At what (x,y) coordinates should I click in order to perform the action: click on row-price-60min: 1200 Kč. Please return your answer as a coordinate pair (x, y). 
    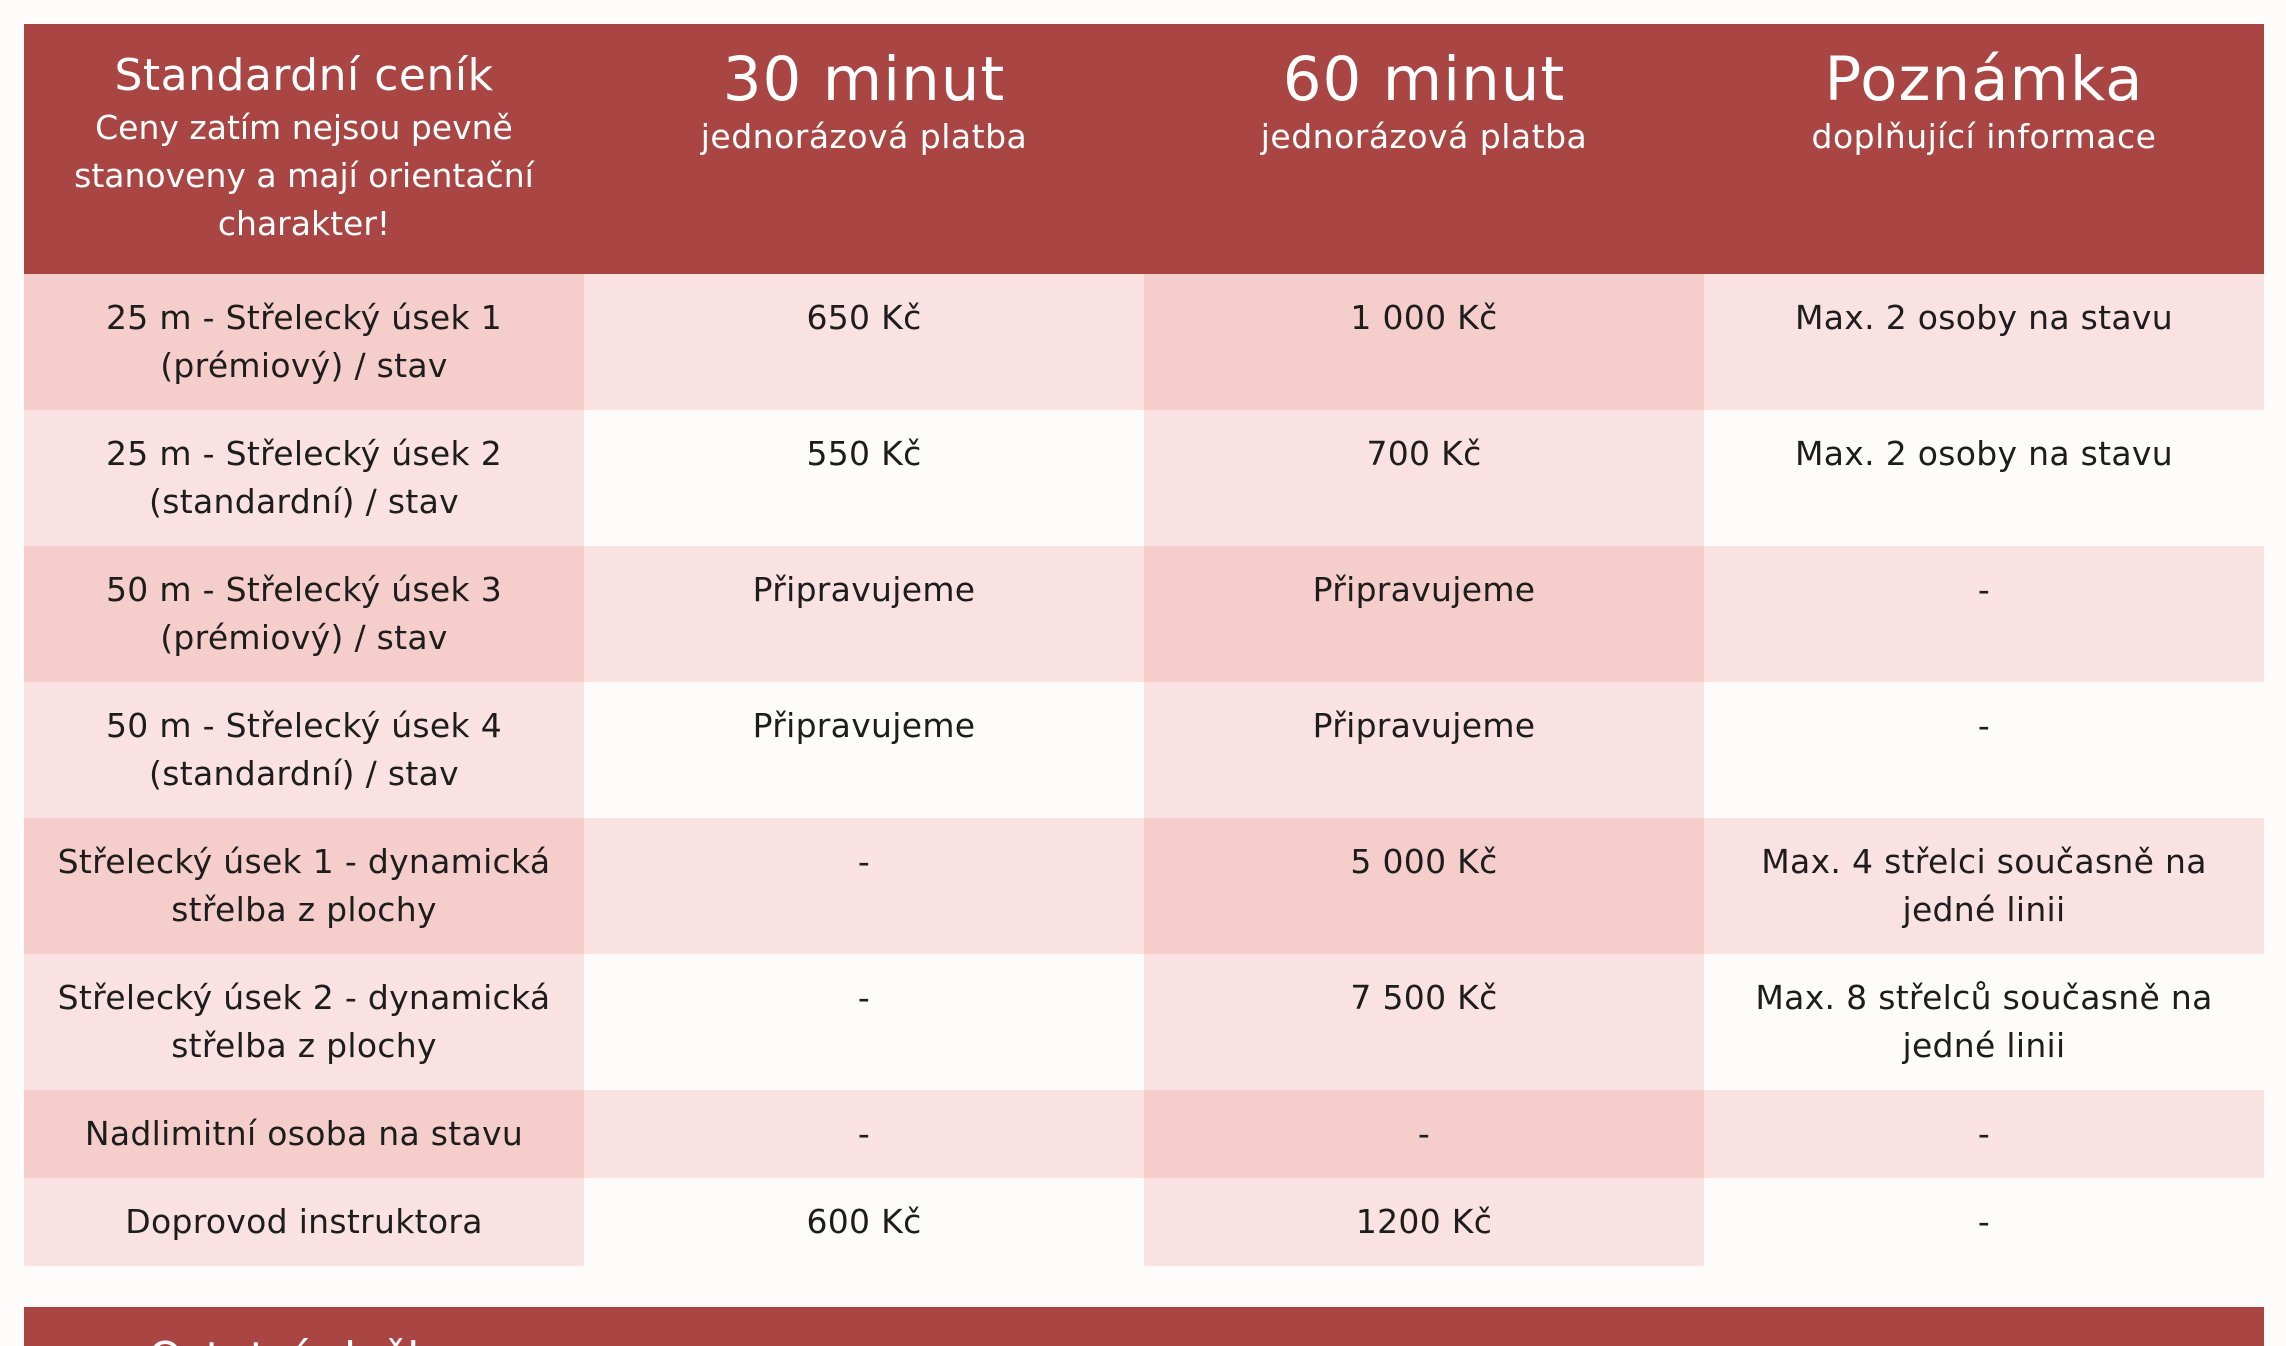
    Looking at the image, I should click on (1424, 1222).